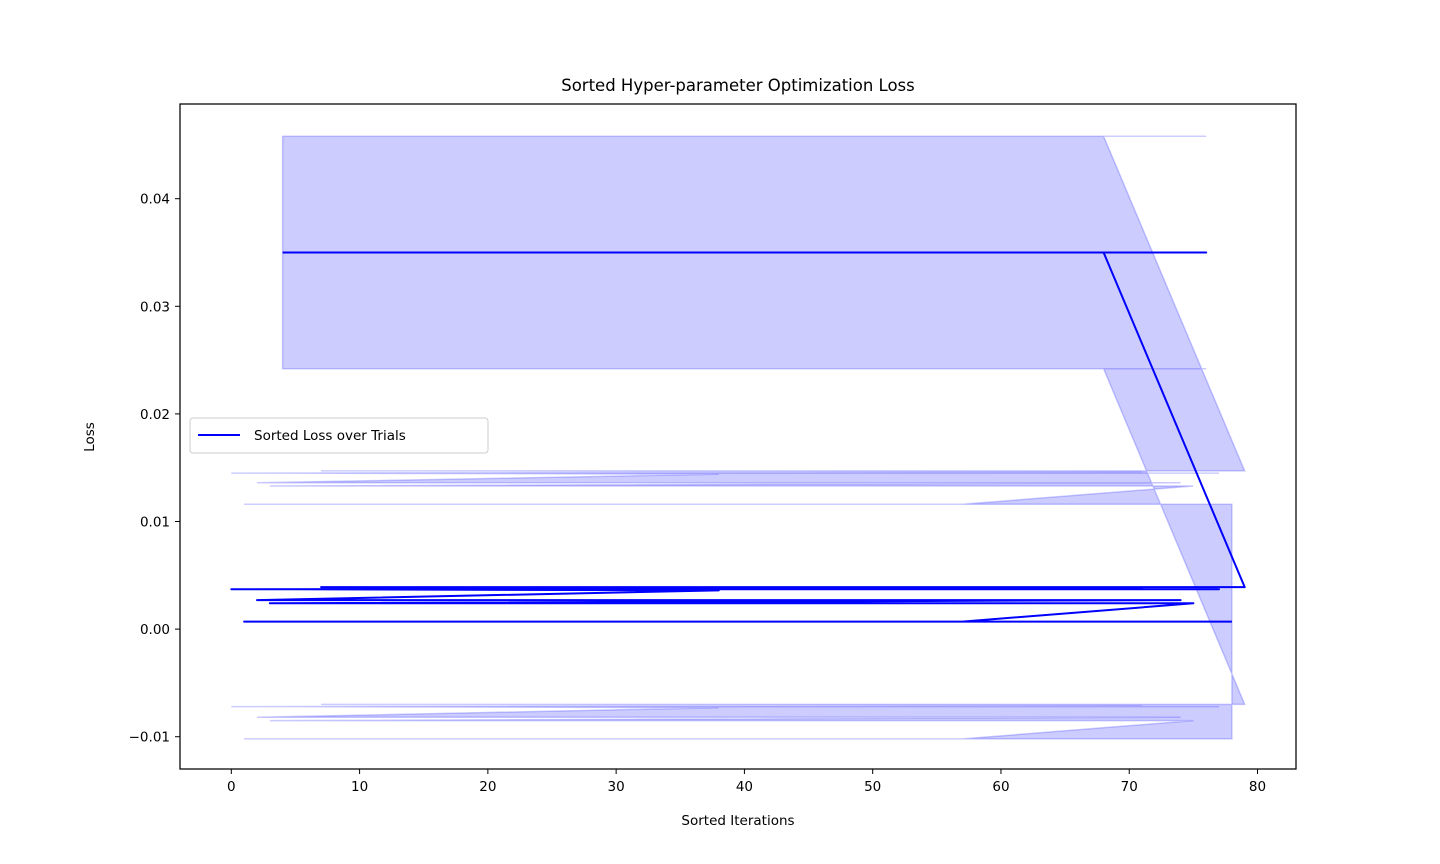 The image size is (1440, 864). I want to click on x-tick-label: 60, so click(1000, 787).